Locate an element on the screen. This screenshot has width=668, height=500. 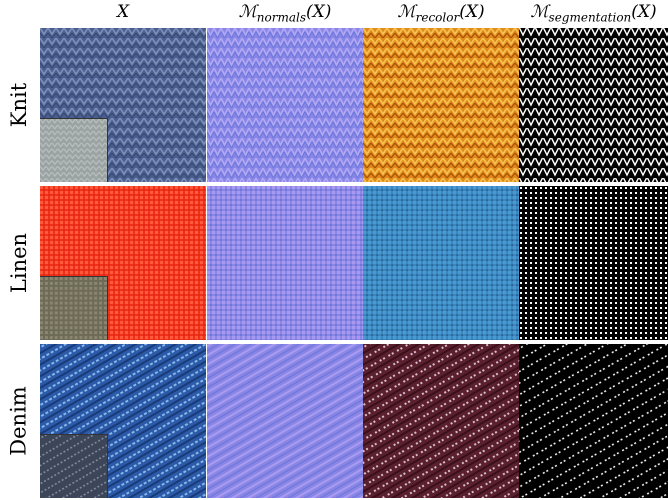
column-header-recolor: ℳrecolor(X) is located at coordinates (441, 14).